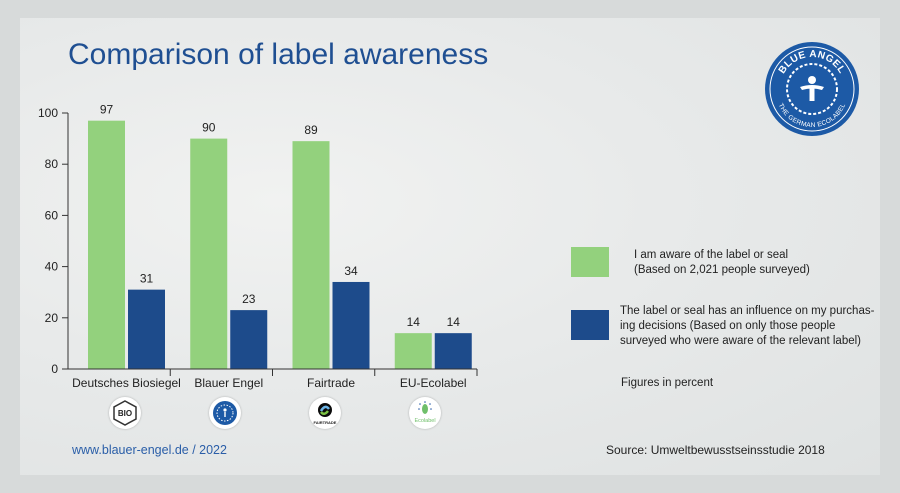 The height and width of the screenshot is (493, 900). What do you see at coordinates (325, 422) in the screenshot?
I see `svg-text: FAIRTRADE` at bounding box center [325, 422].